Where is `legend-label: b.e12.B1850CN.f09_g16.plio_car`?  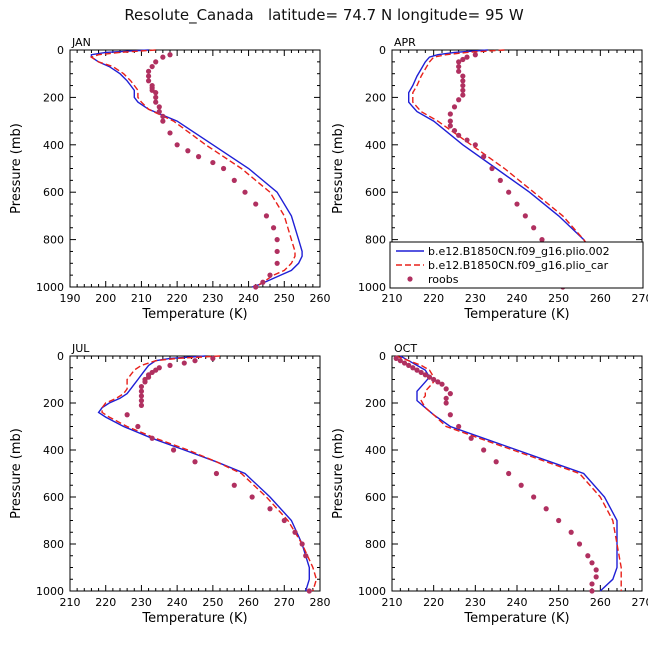
legend-label: b.e12.B1850CN.f09_g16.plio_car is located at coordinates (518, 265).